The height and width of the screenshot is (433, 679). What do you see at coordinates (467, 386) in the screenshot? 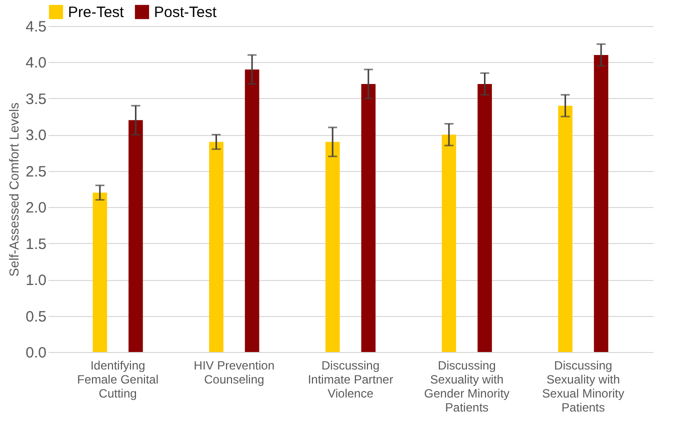
I see `x-tick-label: Discussing Sexuality with Gender Minority Patients` at bounding box center [467, 386].